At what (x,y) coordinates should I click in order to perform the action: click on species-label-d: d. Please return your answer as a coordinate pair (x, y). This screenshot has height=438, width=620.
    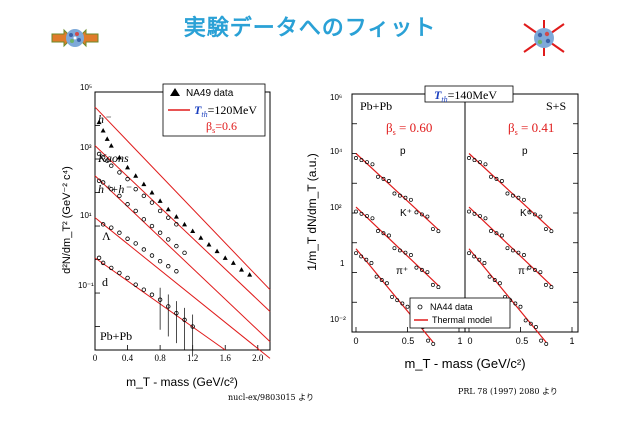
    Looking at the image, I should click on (105, 282).